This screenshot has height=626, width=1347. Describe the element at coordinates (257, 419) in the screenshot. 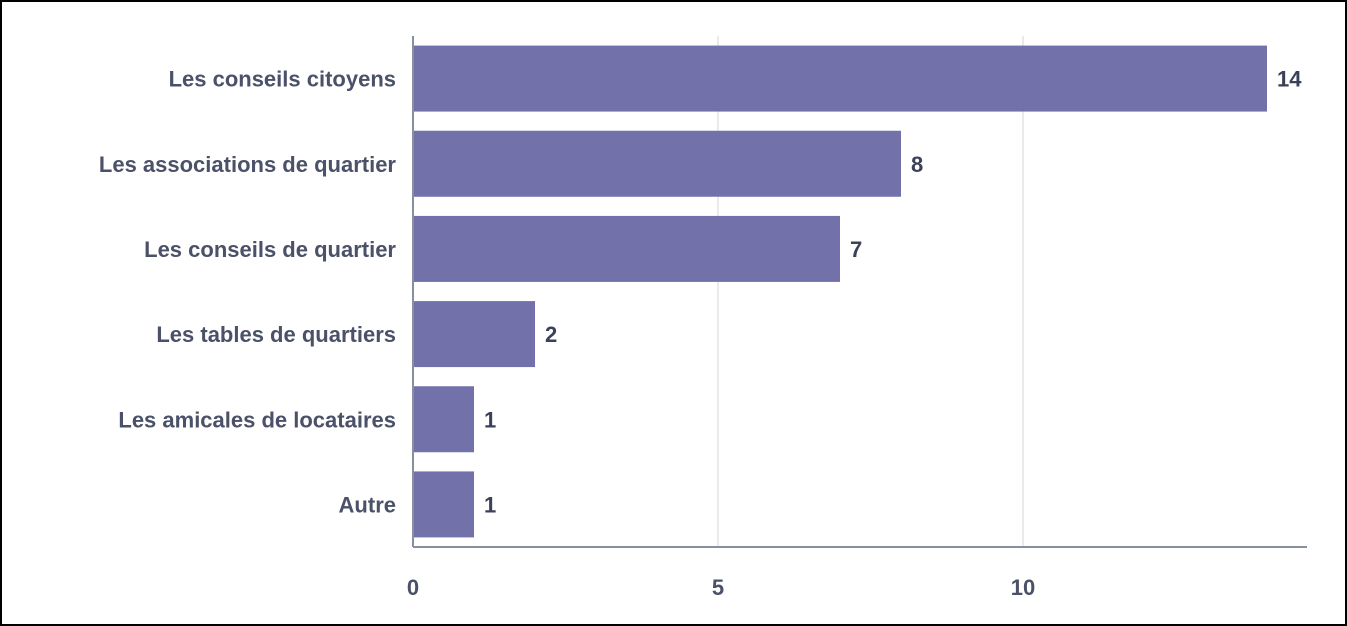

I see `category-label: Les amicales de locataires` at that location.